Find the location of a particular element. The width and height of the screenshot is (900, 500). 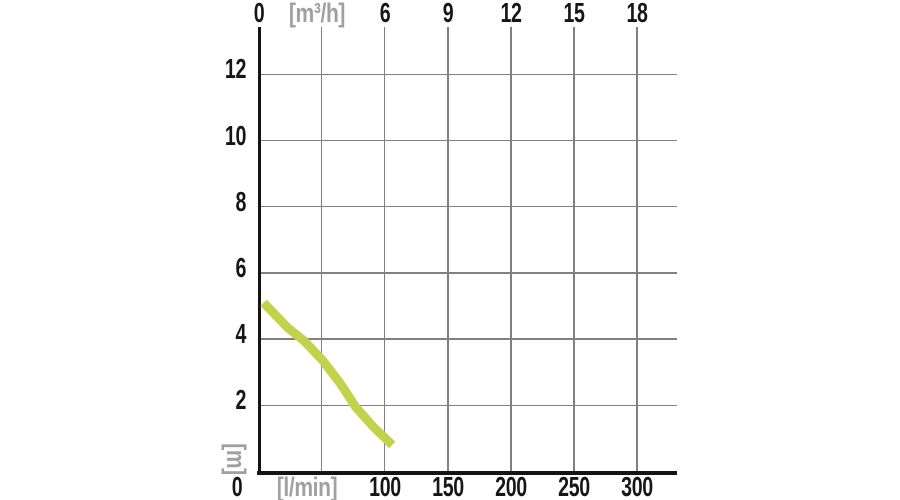

left-axis-tick-label: 10 is located at coordinates (235, 135).